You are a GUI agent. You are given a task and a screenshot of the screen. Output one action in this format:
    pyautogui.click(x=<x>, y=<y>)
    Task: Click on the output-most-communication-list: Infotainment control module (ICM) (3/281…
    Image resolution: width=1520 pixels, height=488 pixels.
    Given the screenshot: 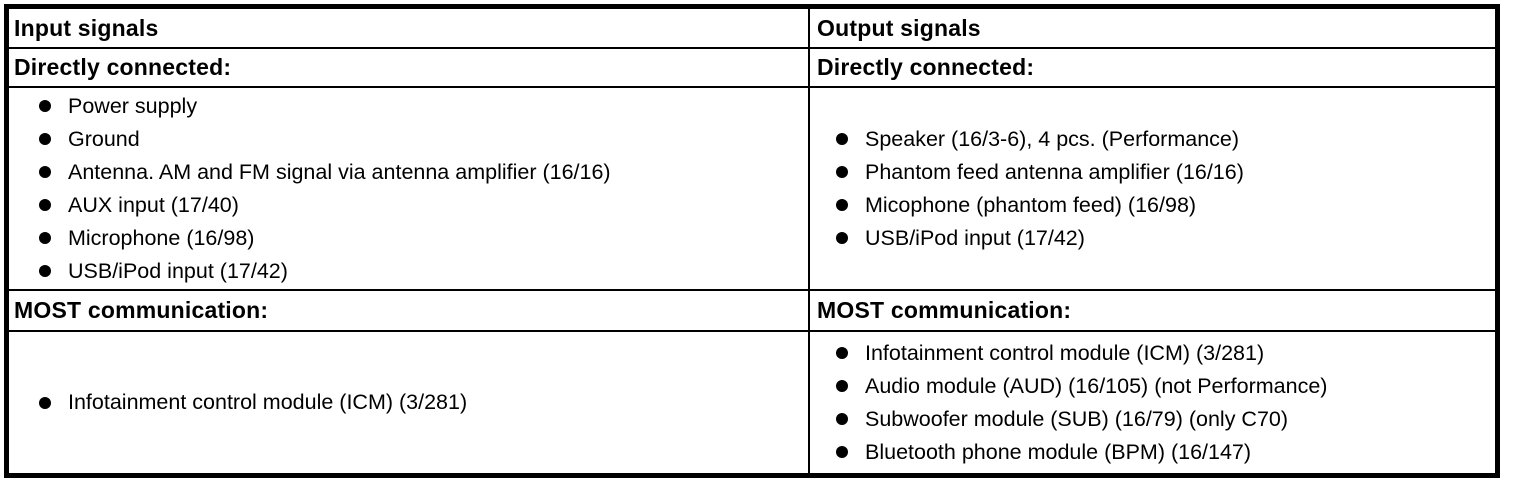 What is the action you would take?
    pyautogui.click(x=1152, y=403)
    